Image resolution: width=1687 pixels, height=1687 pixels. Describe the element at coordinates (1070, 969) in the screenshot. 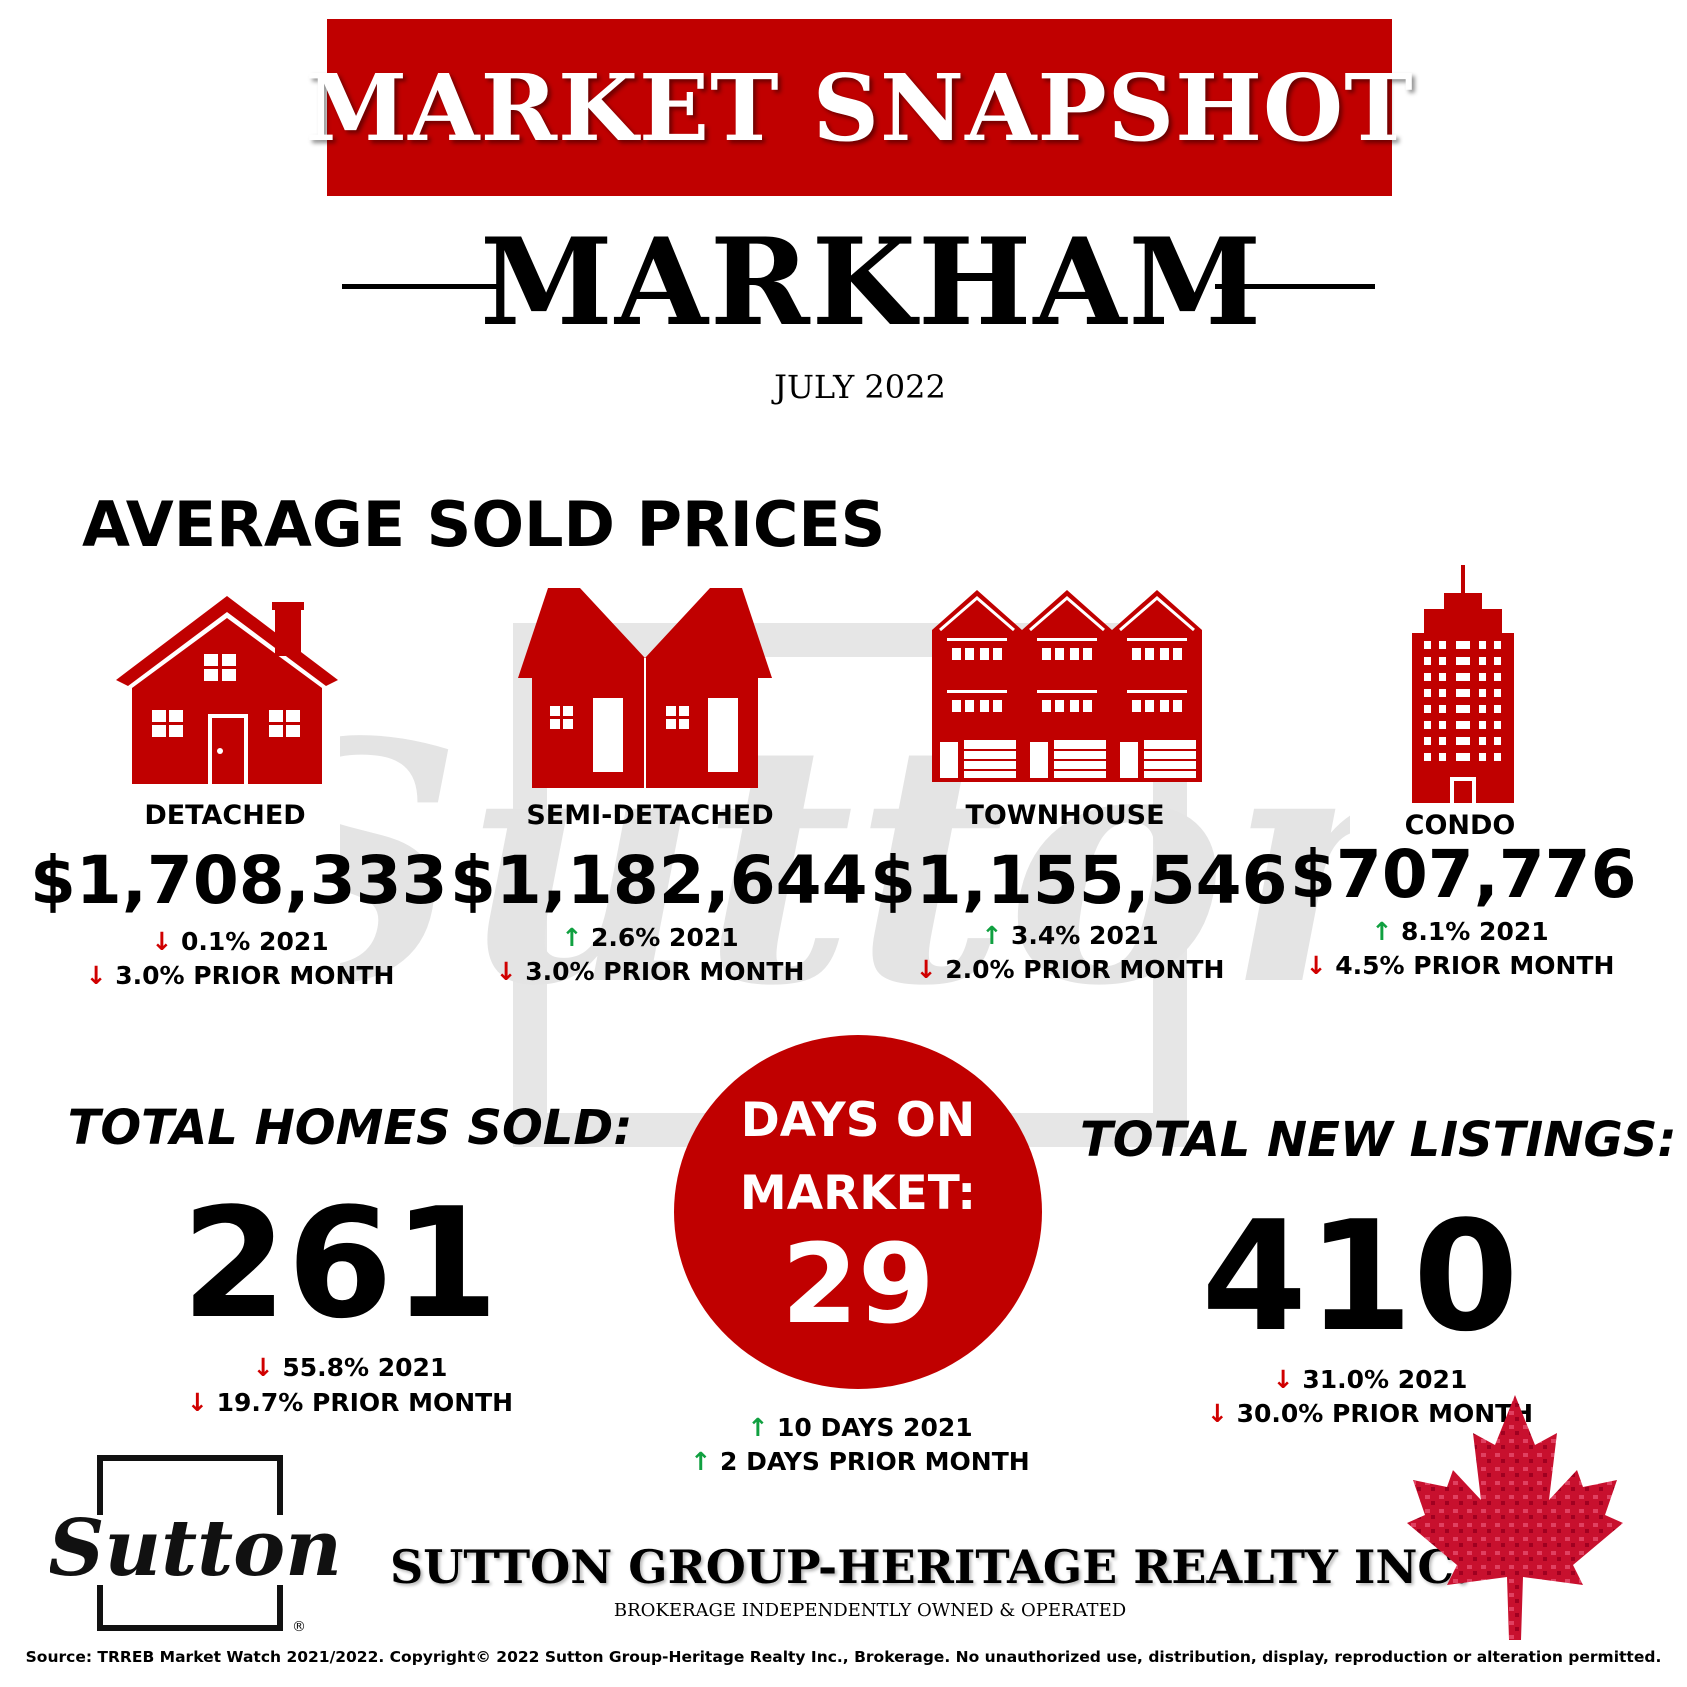

I see `townhouse-change-month: ↓ 2.0% PRIOR MONTH` at that location.